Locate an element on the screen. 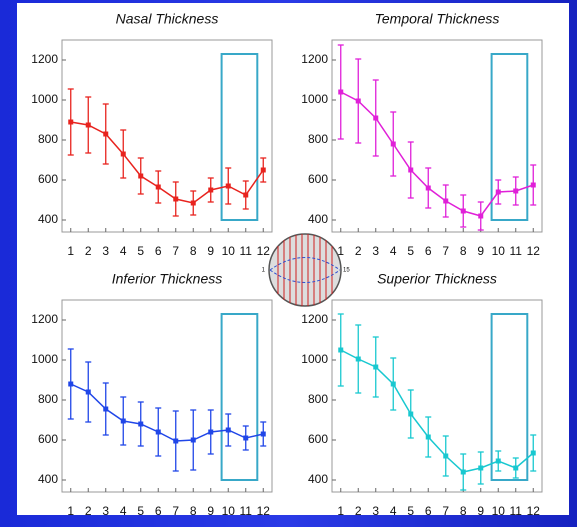  diagram-label: 1 is located at coordinates (264, 271).